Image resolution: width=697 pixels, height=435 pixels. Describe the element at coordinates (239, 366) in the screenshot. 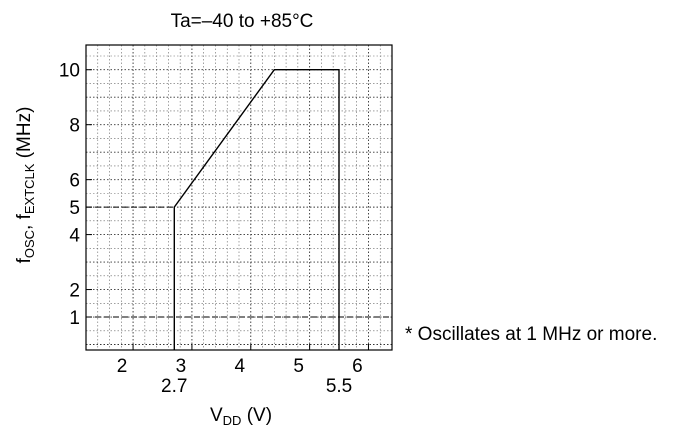

I see `x-tick-label: 4` at that location.